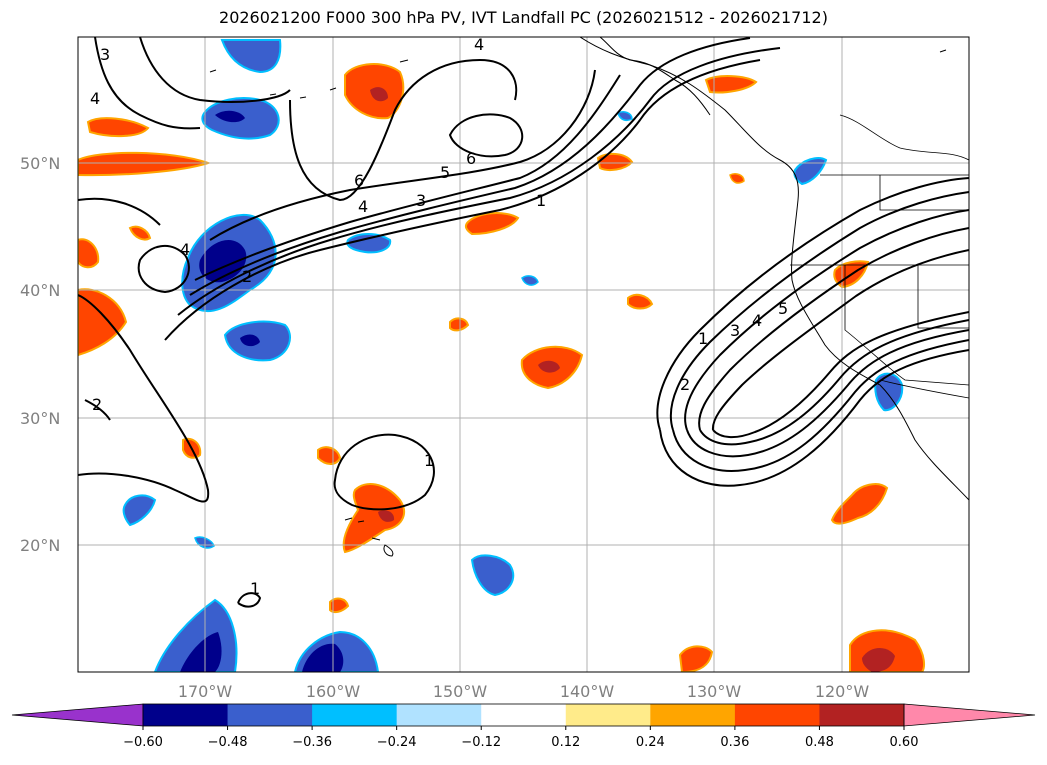  What do you see at coordinates (650, 742) in the screenshot?
I see `colorbar-tick-label: 0.24` at bounding box center [650, 742].